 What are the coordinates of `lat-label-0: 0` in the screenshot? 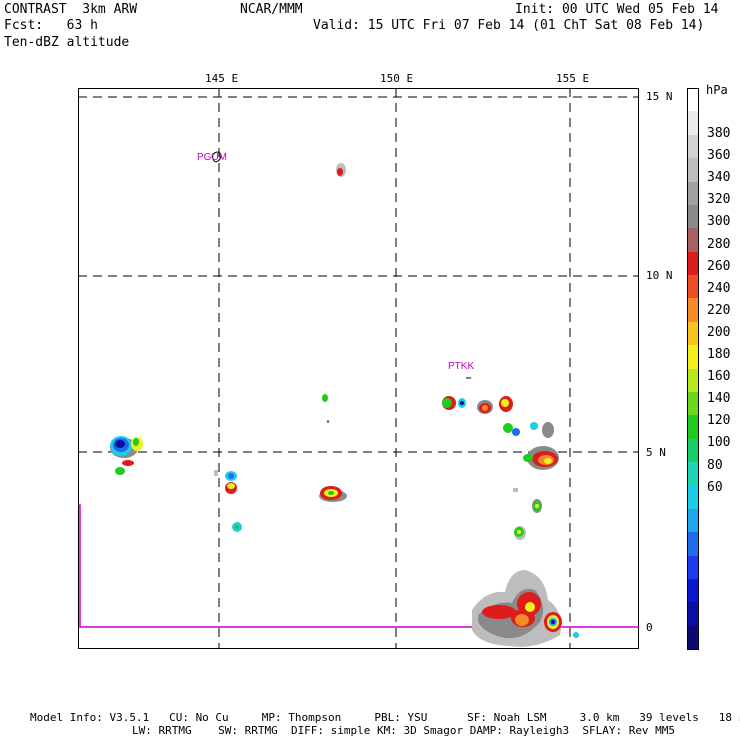 It's located at (649, 627).